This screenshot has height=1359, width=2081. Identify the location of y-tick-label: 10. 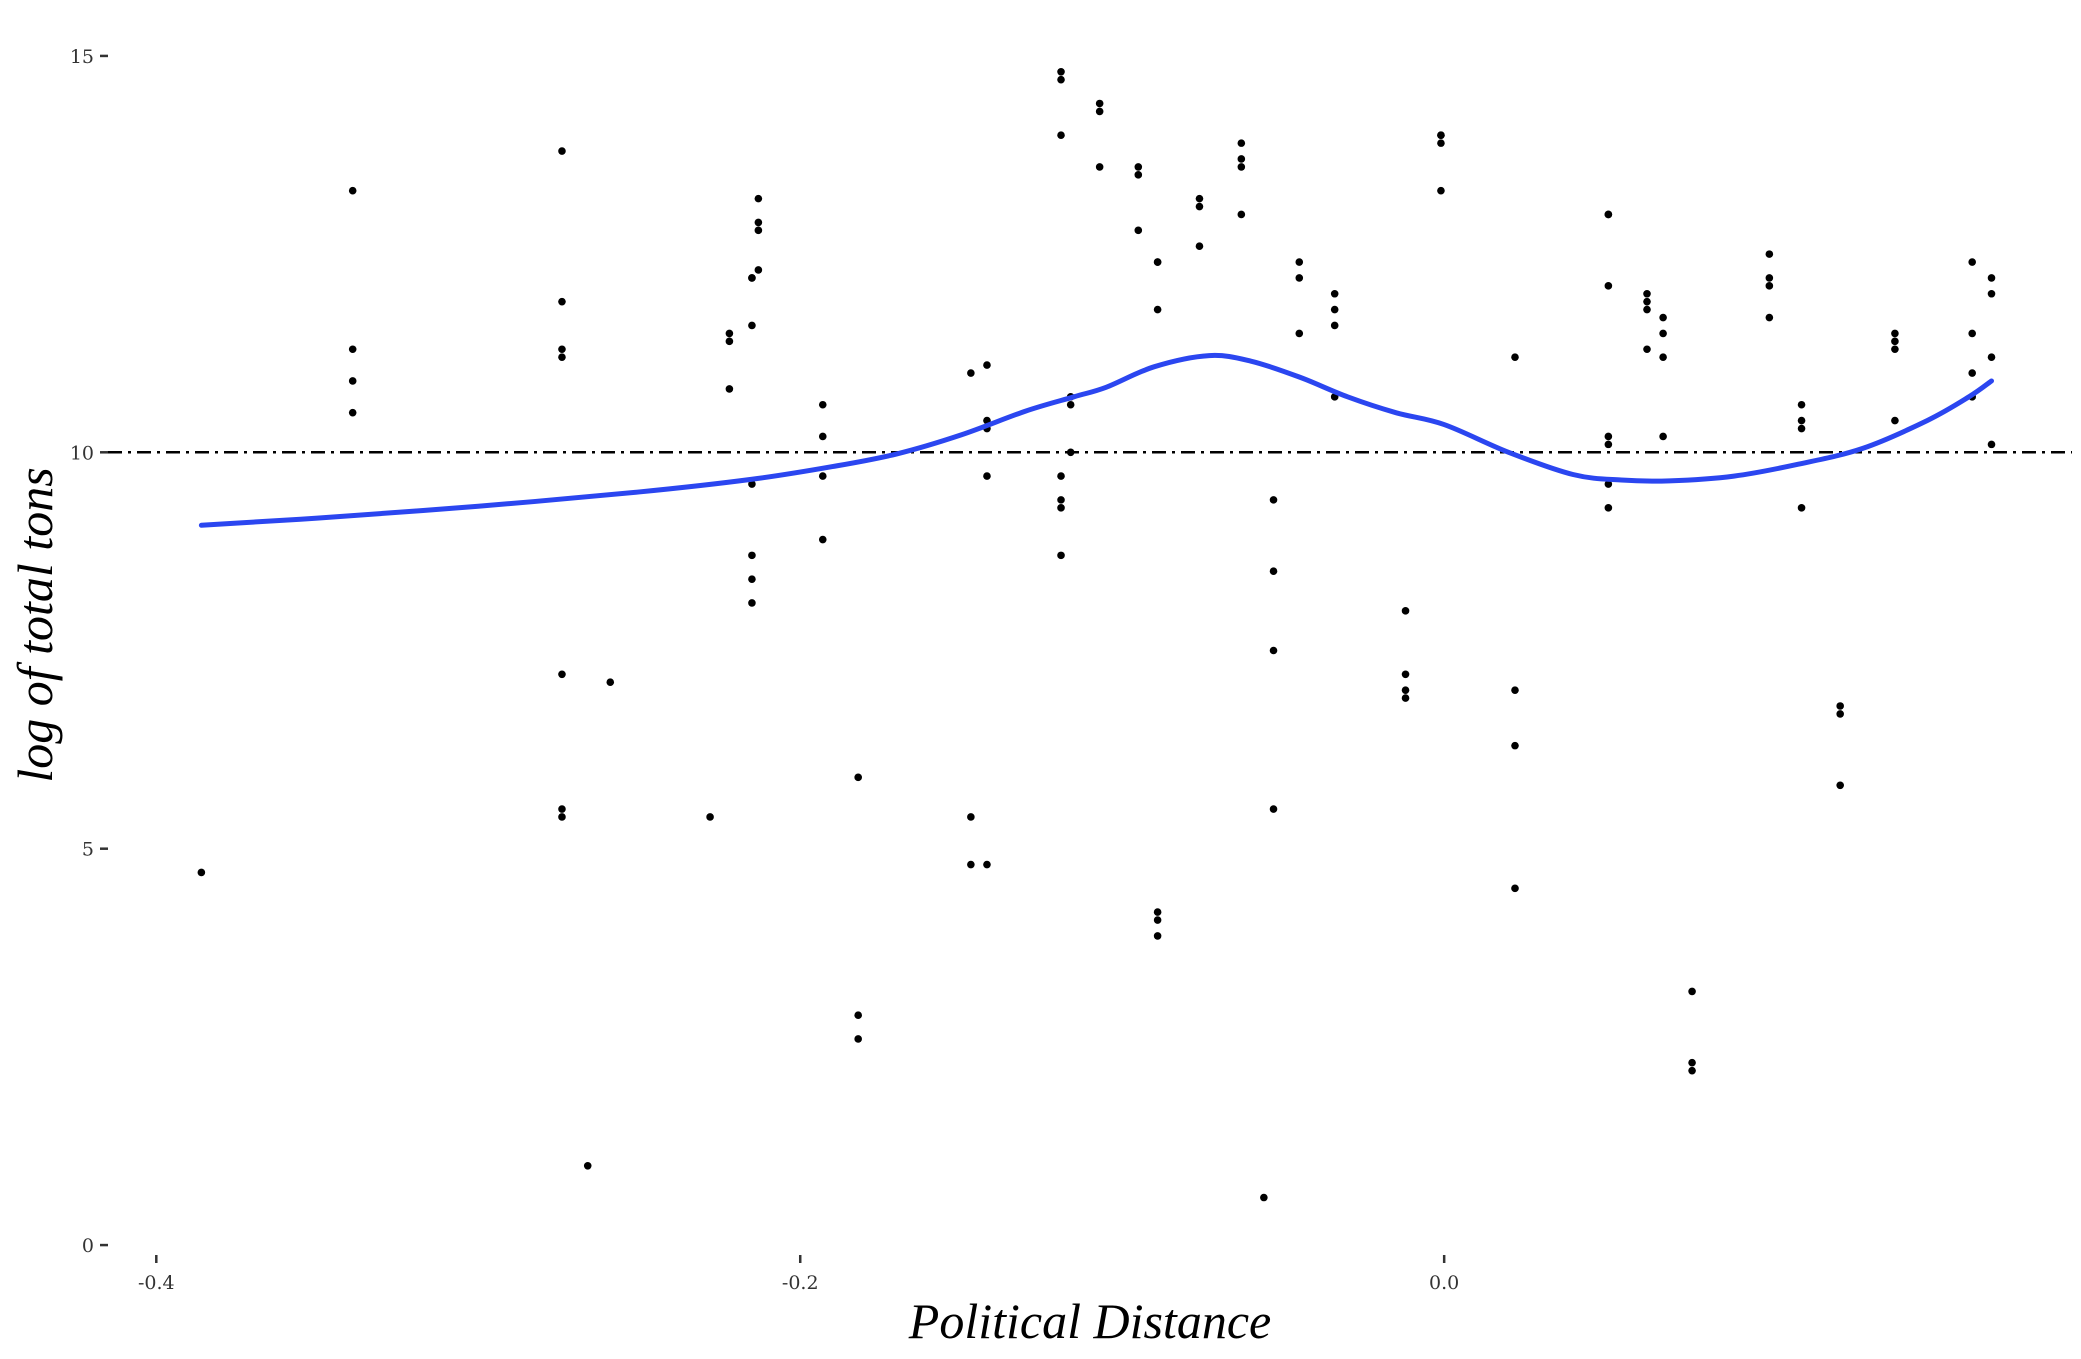
(82, 453).